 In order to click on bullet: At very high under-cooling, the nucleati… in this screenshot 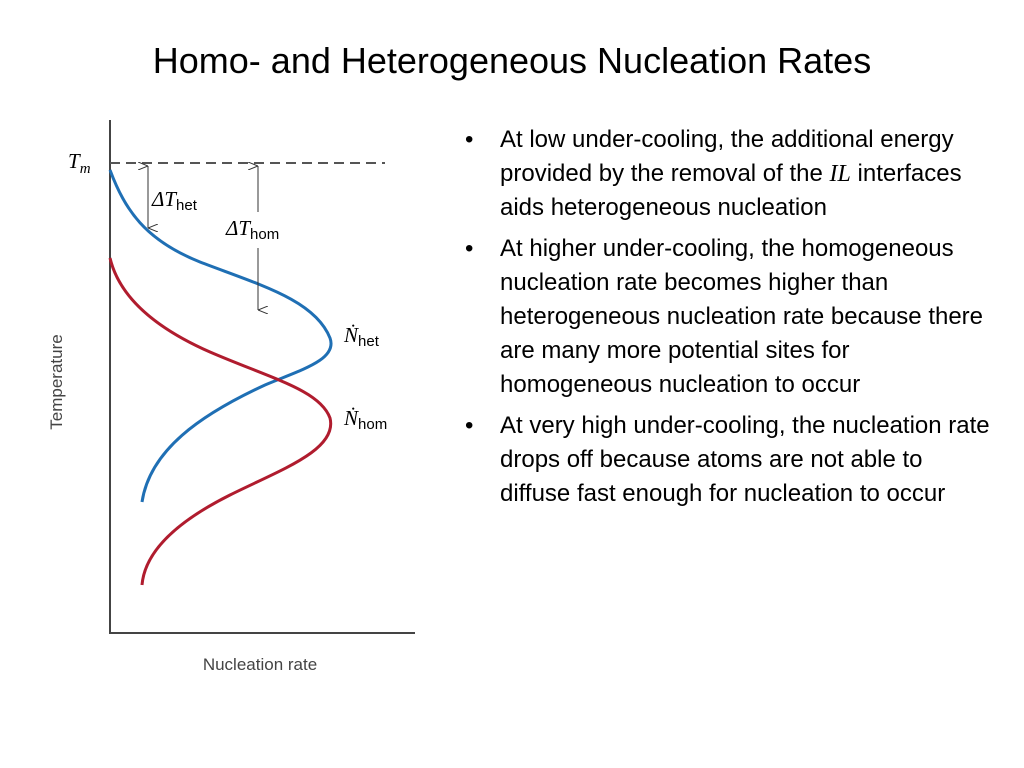, I will do `click(727, 460)`.